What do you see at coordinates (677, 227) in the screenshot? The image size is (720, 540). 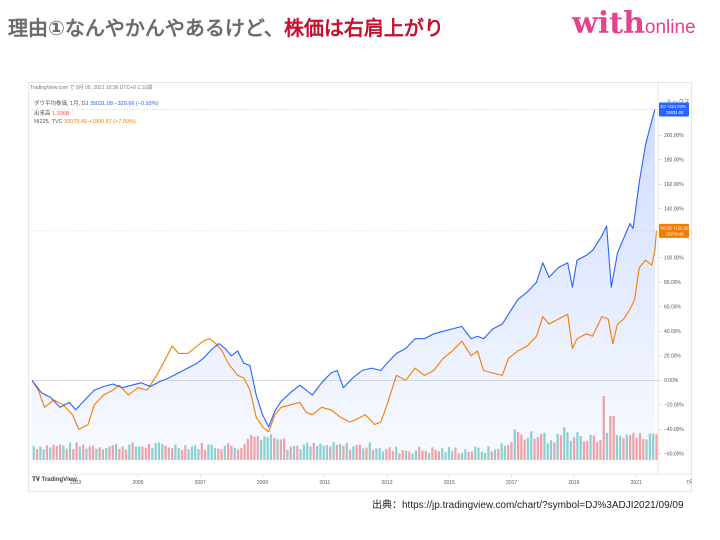 I see `last-value-label-ni225: NI225 +122.92%` at bounding box center [677, 227].